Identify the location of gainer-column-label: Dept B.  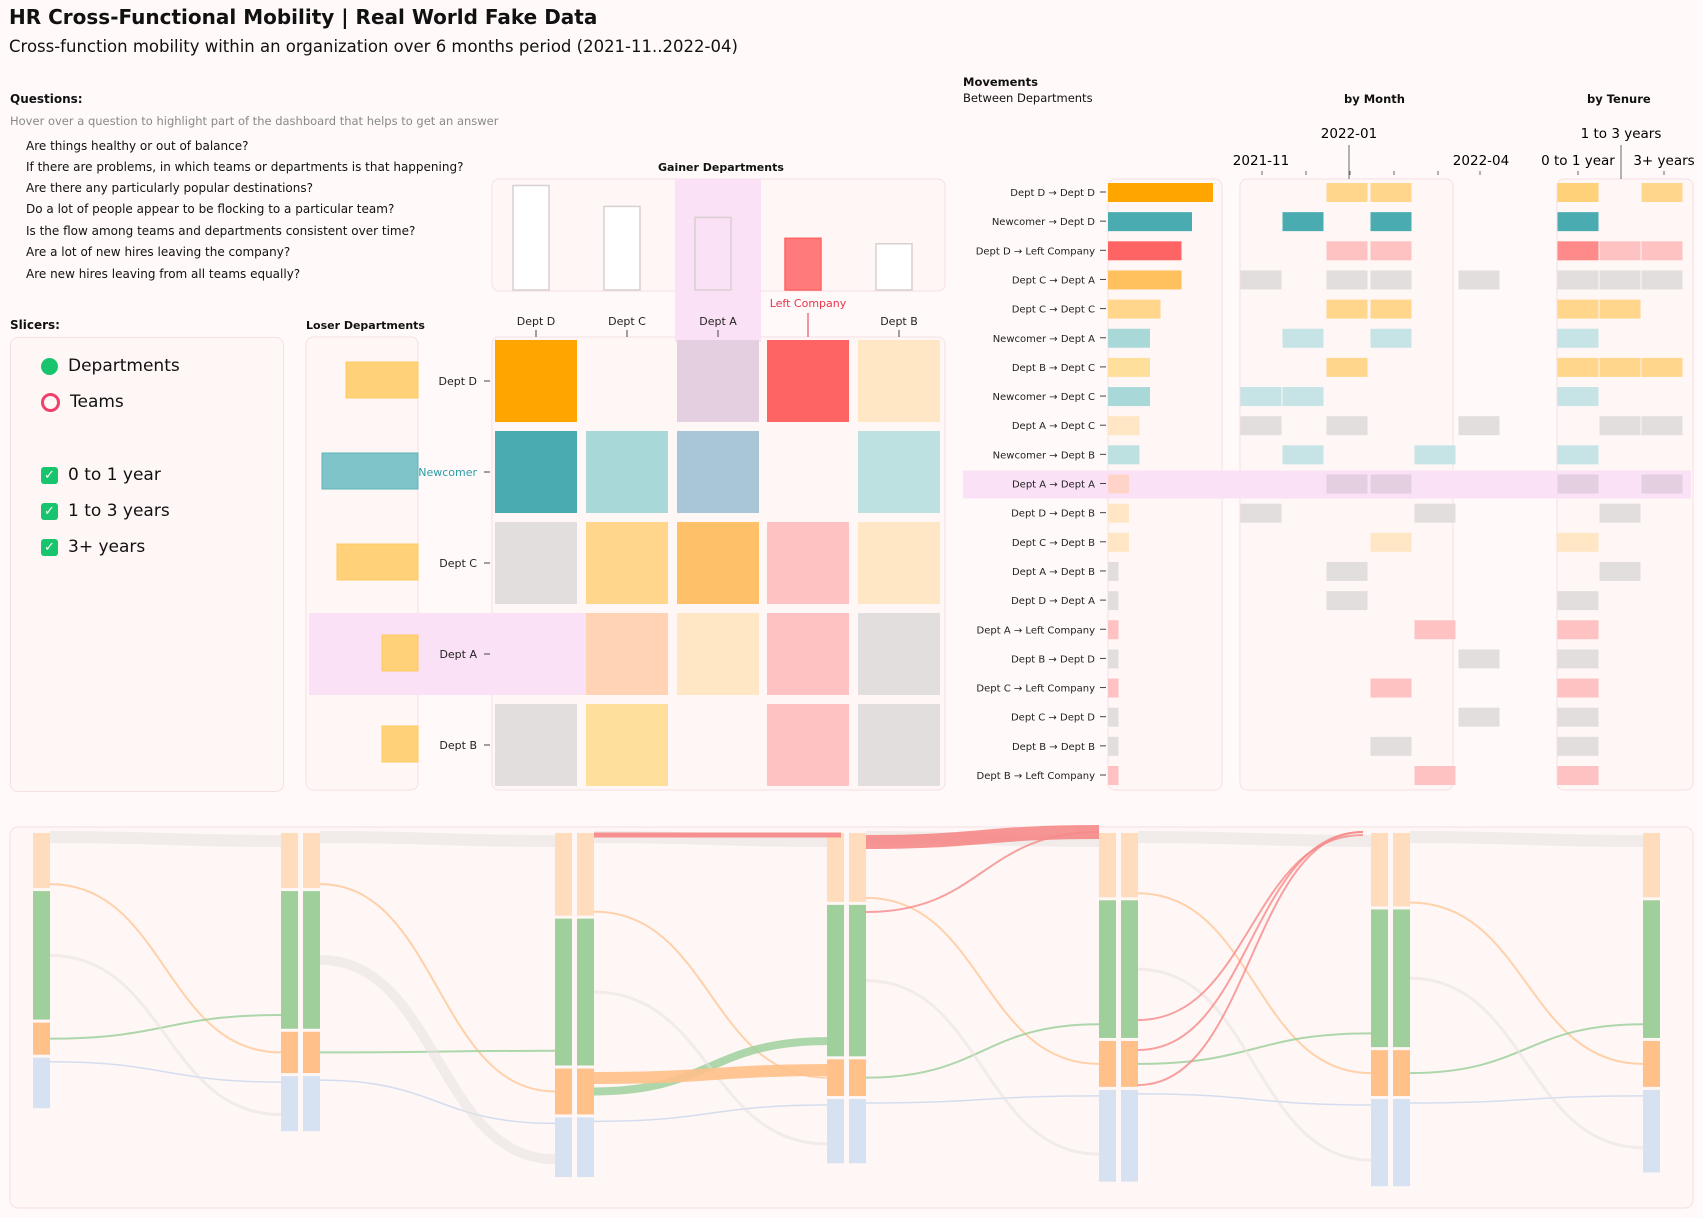
(899, 321).